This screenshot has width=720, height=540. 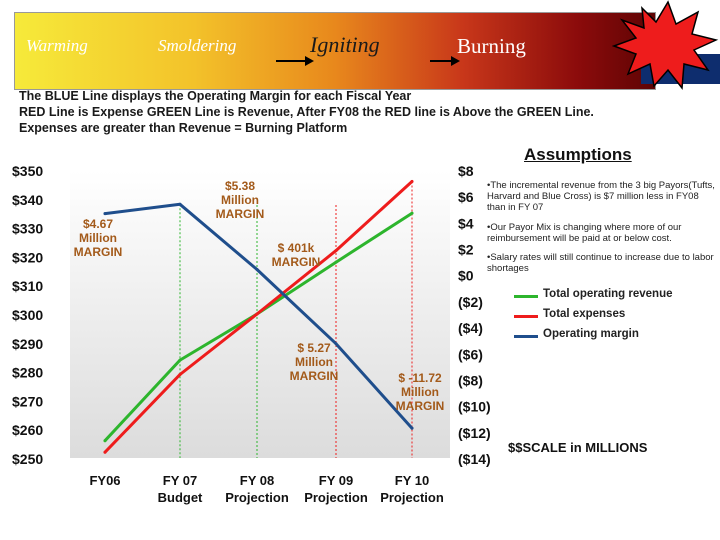 I want to click on scale-note: $$SCALE in MILLIONS, so click(x=578, y=447).